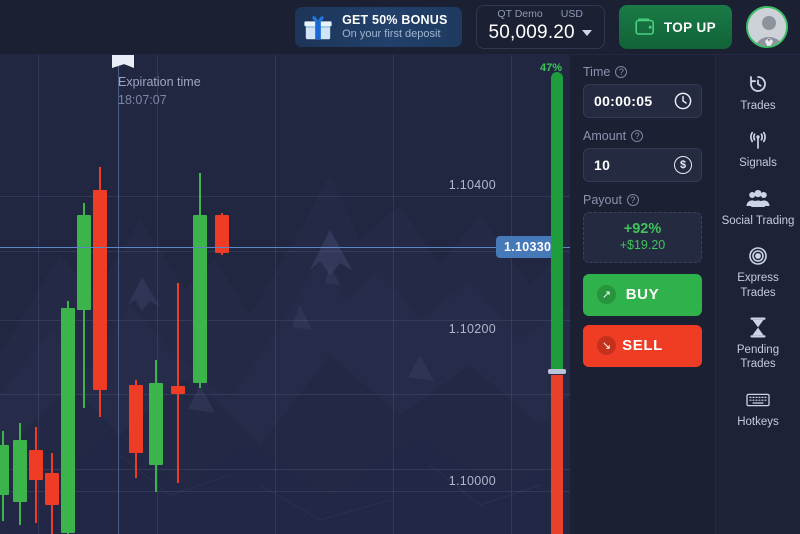 The image size is (800, 534). What do you see at coordinates (118, 294) in the screenshot?
I see `expiration-line` at bounding box center [118, 294].